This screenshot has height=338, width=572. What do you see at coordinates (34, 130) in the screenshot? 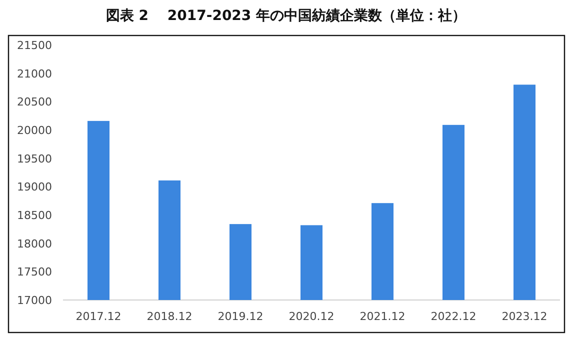
I see `y-tick-label: 20000` at bounding box center [34, 130].